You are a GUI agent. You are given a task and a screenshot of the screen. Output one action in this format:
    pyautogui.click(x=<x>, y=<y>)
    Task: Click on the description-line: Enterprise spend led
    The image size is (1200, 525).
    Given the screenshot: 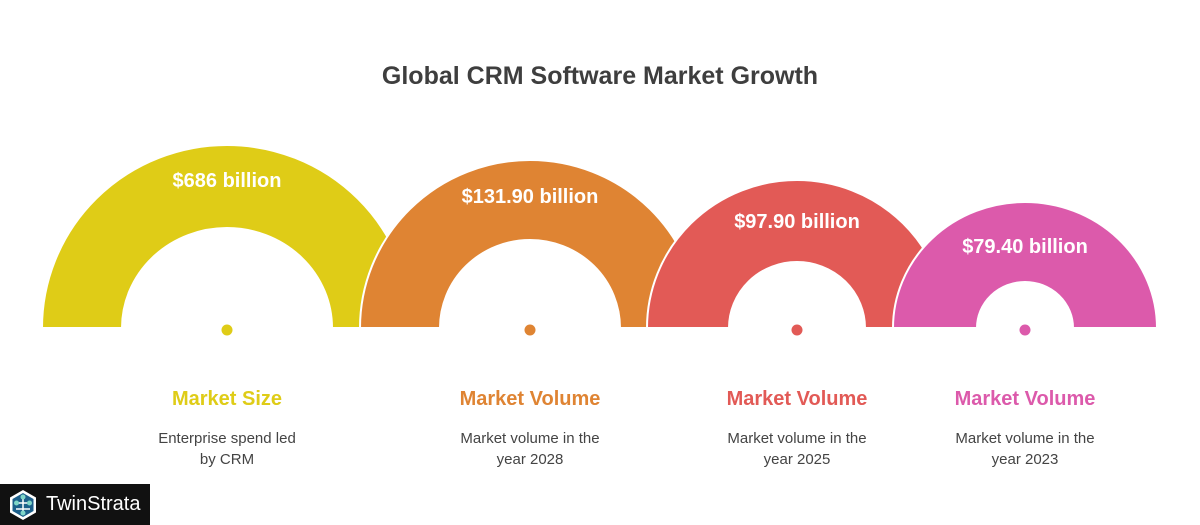 What is the action you would take?
    pyautogui.click(x=227, y=438)
    